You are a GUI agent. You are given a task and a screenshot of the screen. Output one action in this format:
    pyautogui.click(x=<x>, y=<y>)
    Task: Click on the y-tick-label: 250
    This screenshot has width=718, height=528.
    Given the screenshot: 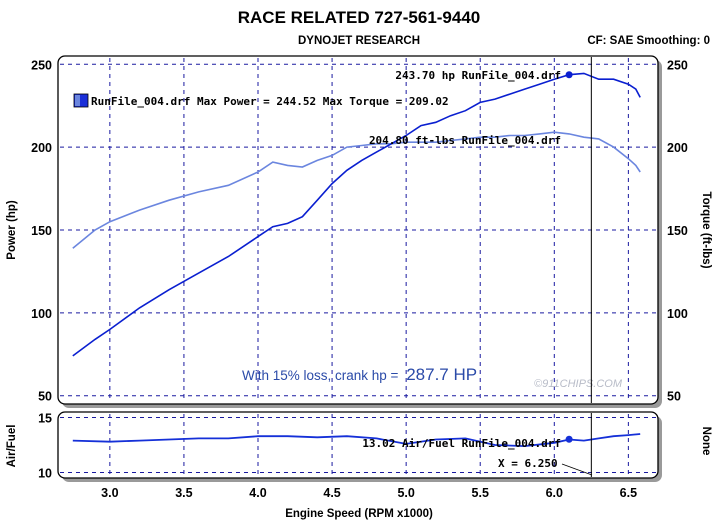 What is the action you would take?
    pyautogui.click(x=41, y=65)
    